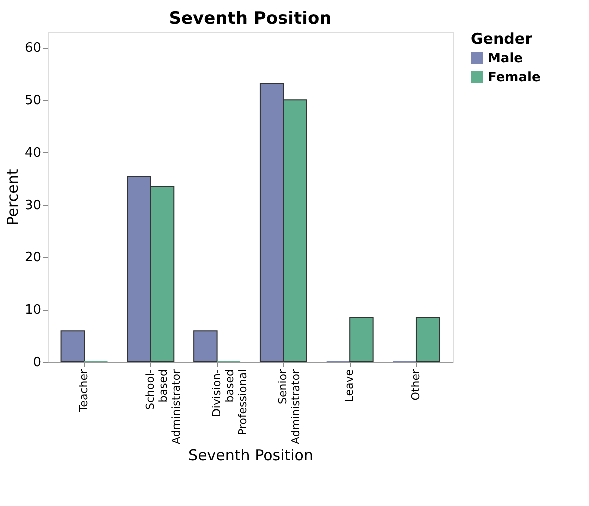  I want to click on y-tick-label: 60, so click(33, 48).